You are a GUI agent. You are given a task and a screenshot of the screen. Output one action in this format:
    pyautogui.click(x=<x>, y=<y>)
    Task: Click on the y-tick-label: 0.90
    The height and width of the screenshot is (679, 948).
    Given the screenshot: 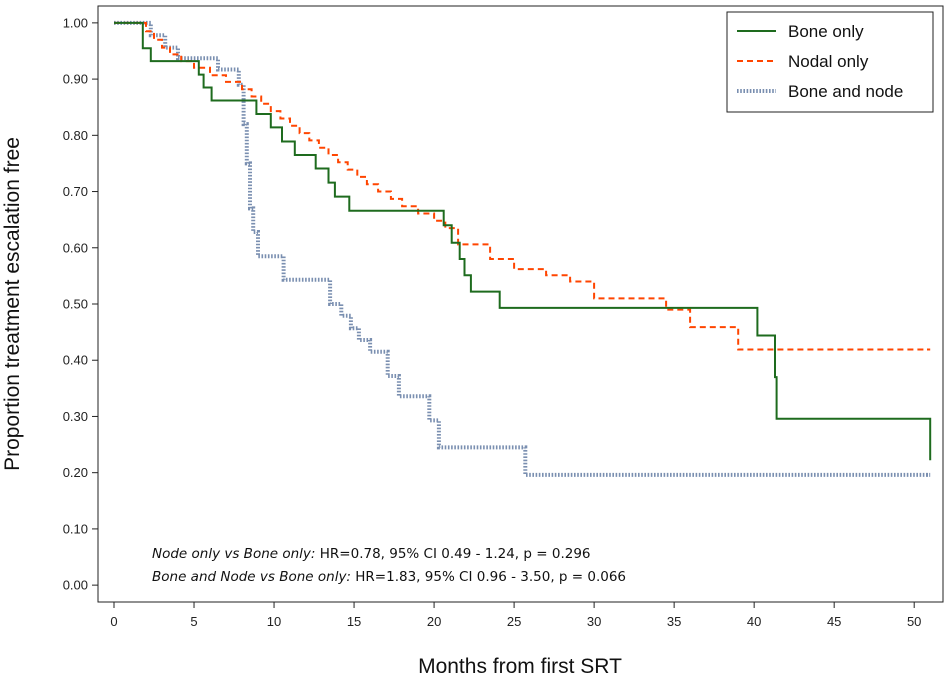 What is the action you would take?
    pyautogui.click(x=75, y=79)
    